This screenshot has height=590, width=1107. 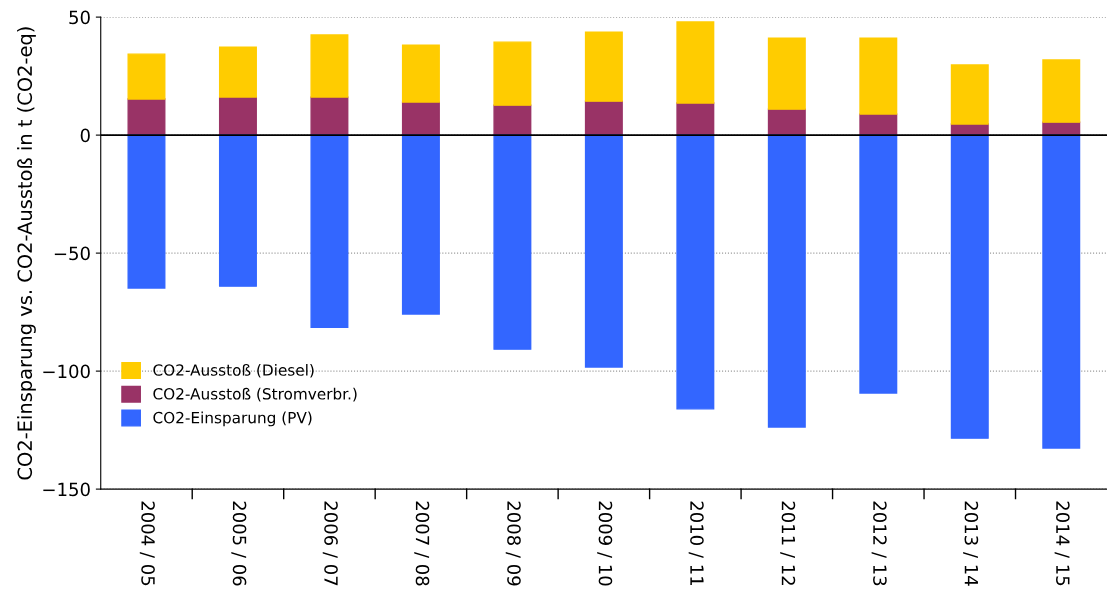 I want to click on x-tick-label: 2007 / 08, so click(x=422, y=543).